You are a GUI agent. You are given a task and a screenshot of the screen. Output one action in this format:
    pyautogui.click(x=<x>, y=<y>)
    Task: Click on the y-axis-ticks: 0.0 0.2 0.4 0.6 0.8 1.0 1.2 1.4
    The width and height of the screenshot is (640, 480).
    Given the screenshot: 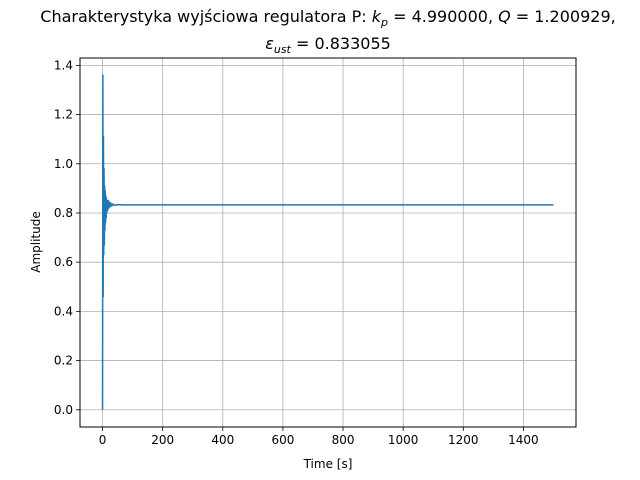 What is the action you would take?
    pyautogui.click(x=67, y=237)
    